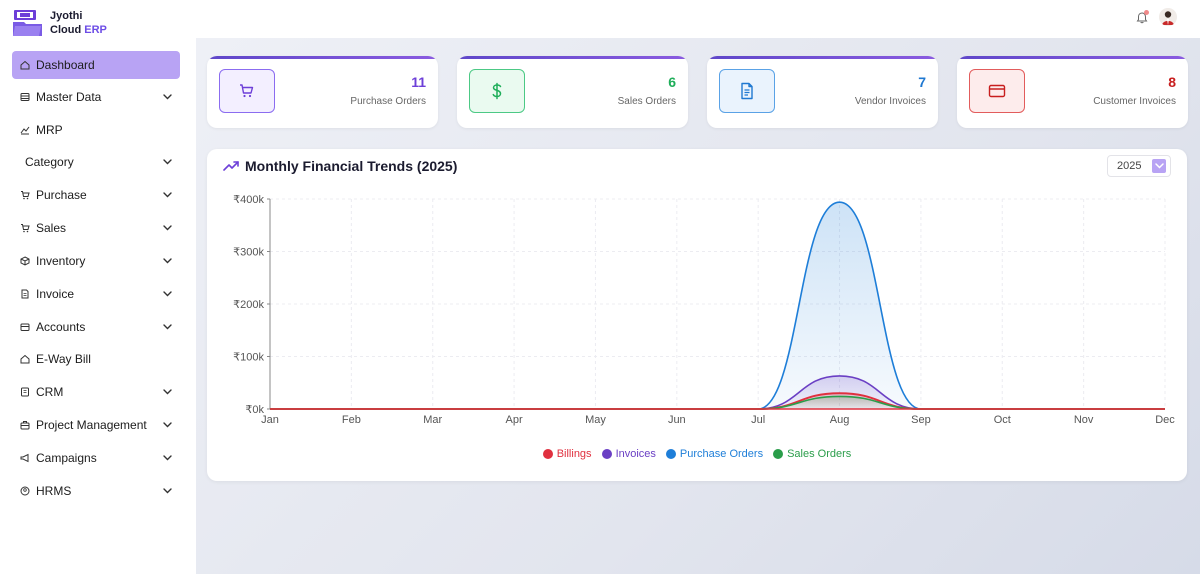  Describe the element at coordinates (890, 101) in the screenshot. I see `card-label: Vendor Invoices` at that location.